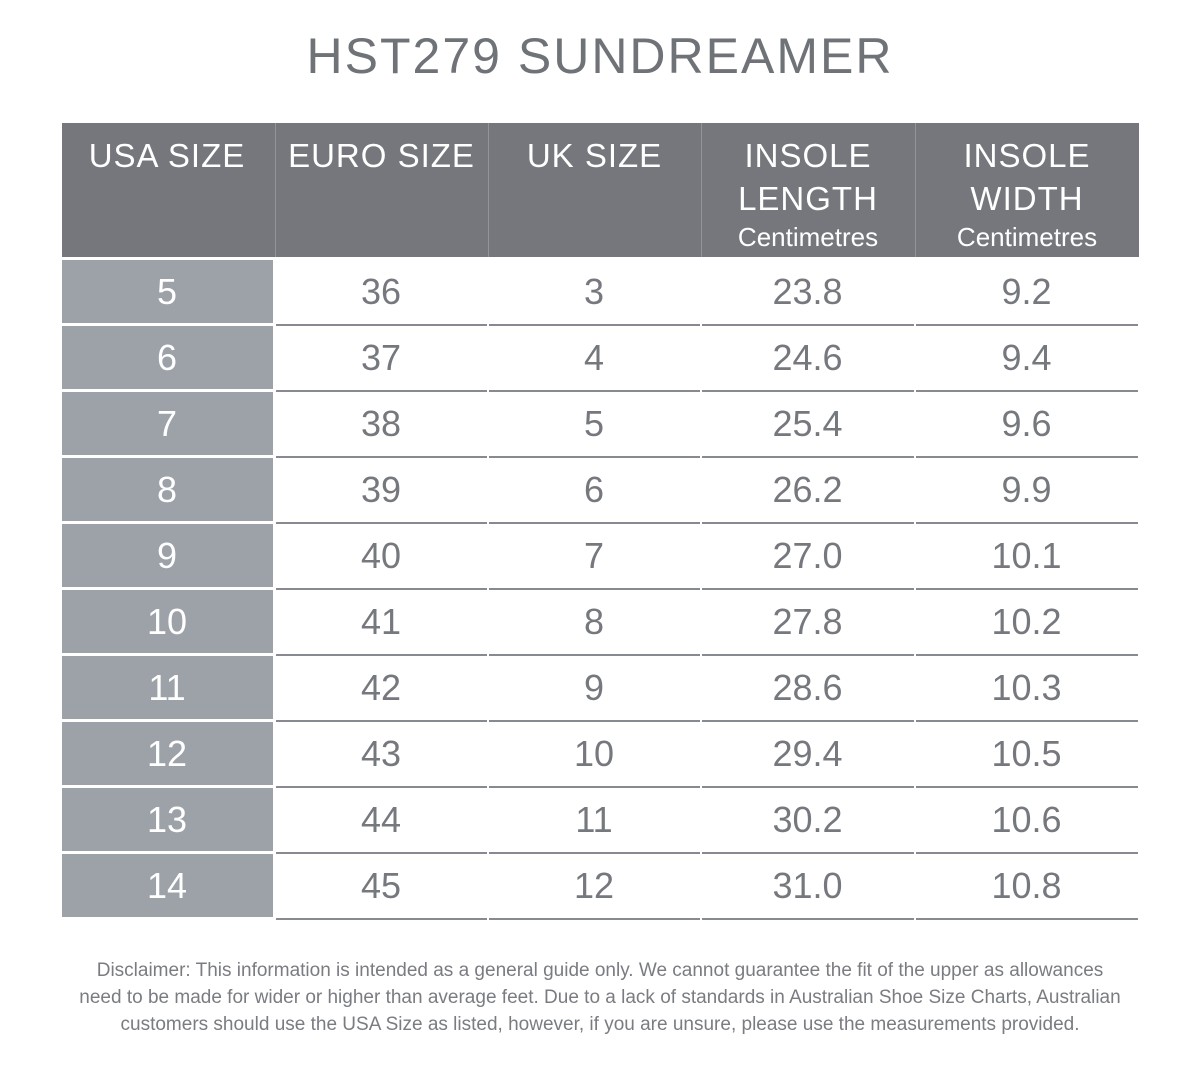 The height and width of the screenshot is (1088, 1200). I want to click on table-cell: 43, so click(381, 755).